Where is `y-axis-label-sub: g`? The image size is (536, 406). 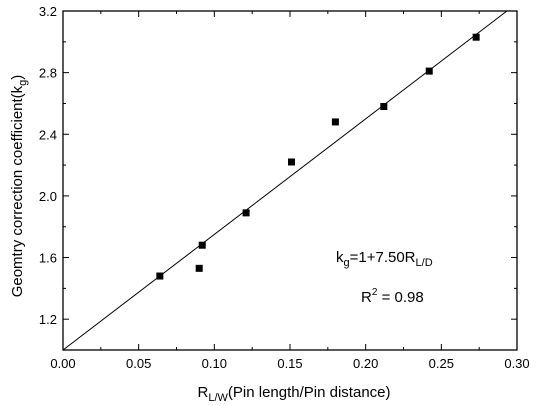 y-axis-label-sub: g is located at coordinates (23, 83).